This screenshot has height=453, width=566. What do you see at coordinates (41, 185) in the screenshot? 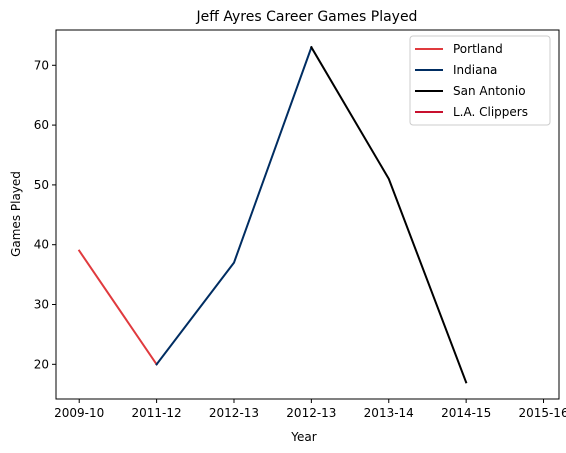
I see `y-tick-label-3: 50` at bounding box center [41, 185].